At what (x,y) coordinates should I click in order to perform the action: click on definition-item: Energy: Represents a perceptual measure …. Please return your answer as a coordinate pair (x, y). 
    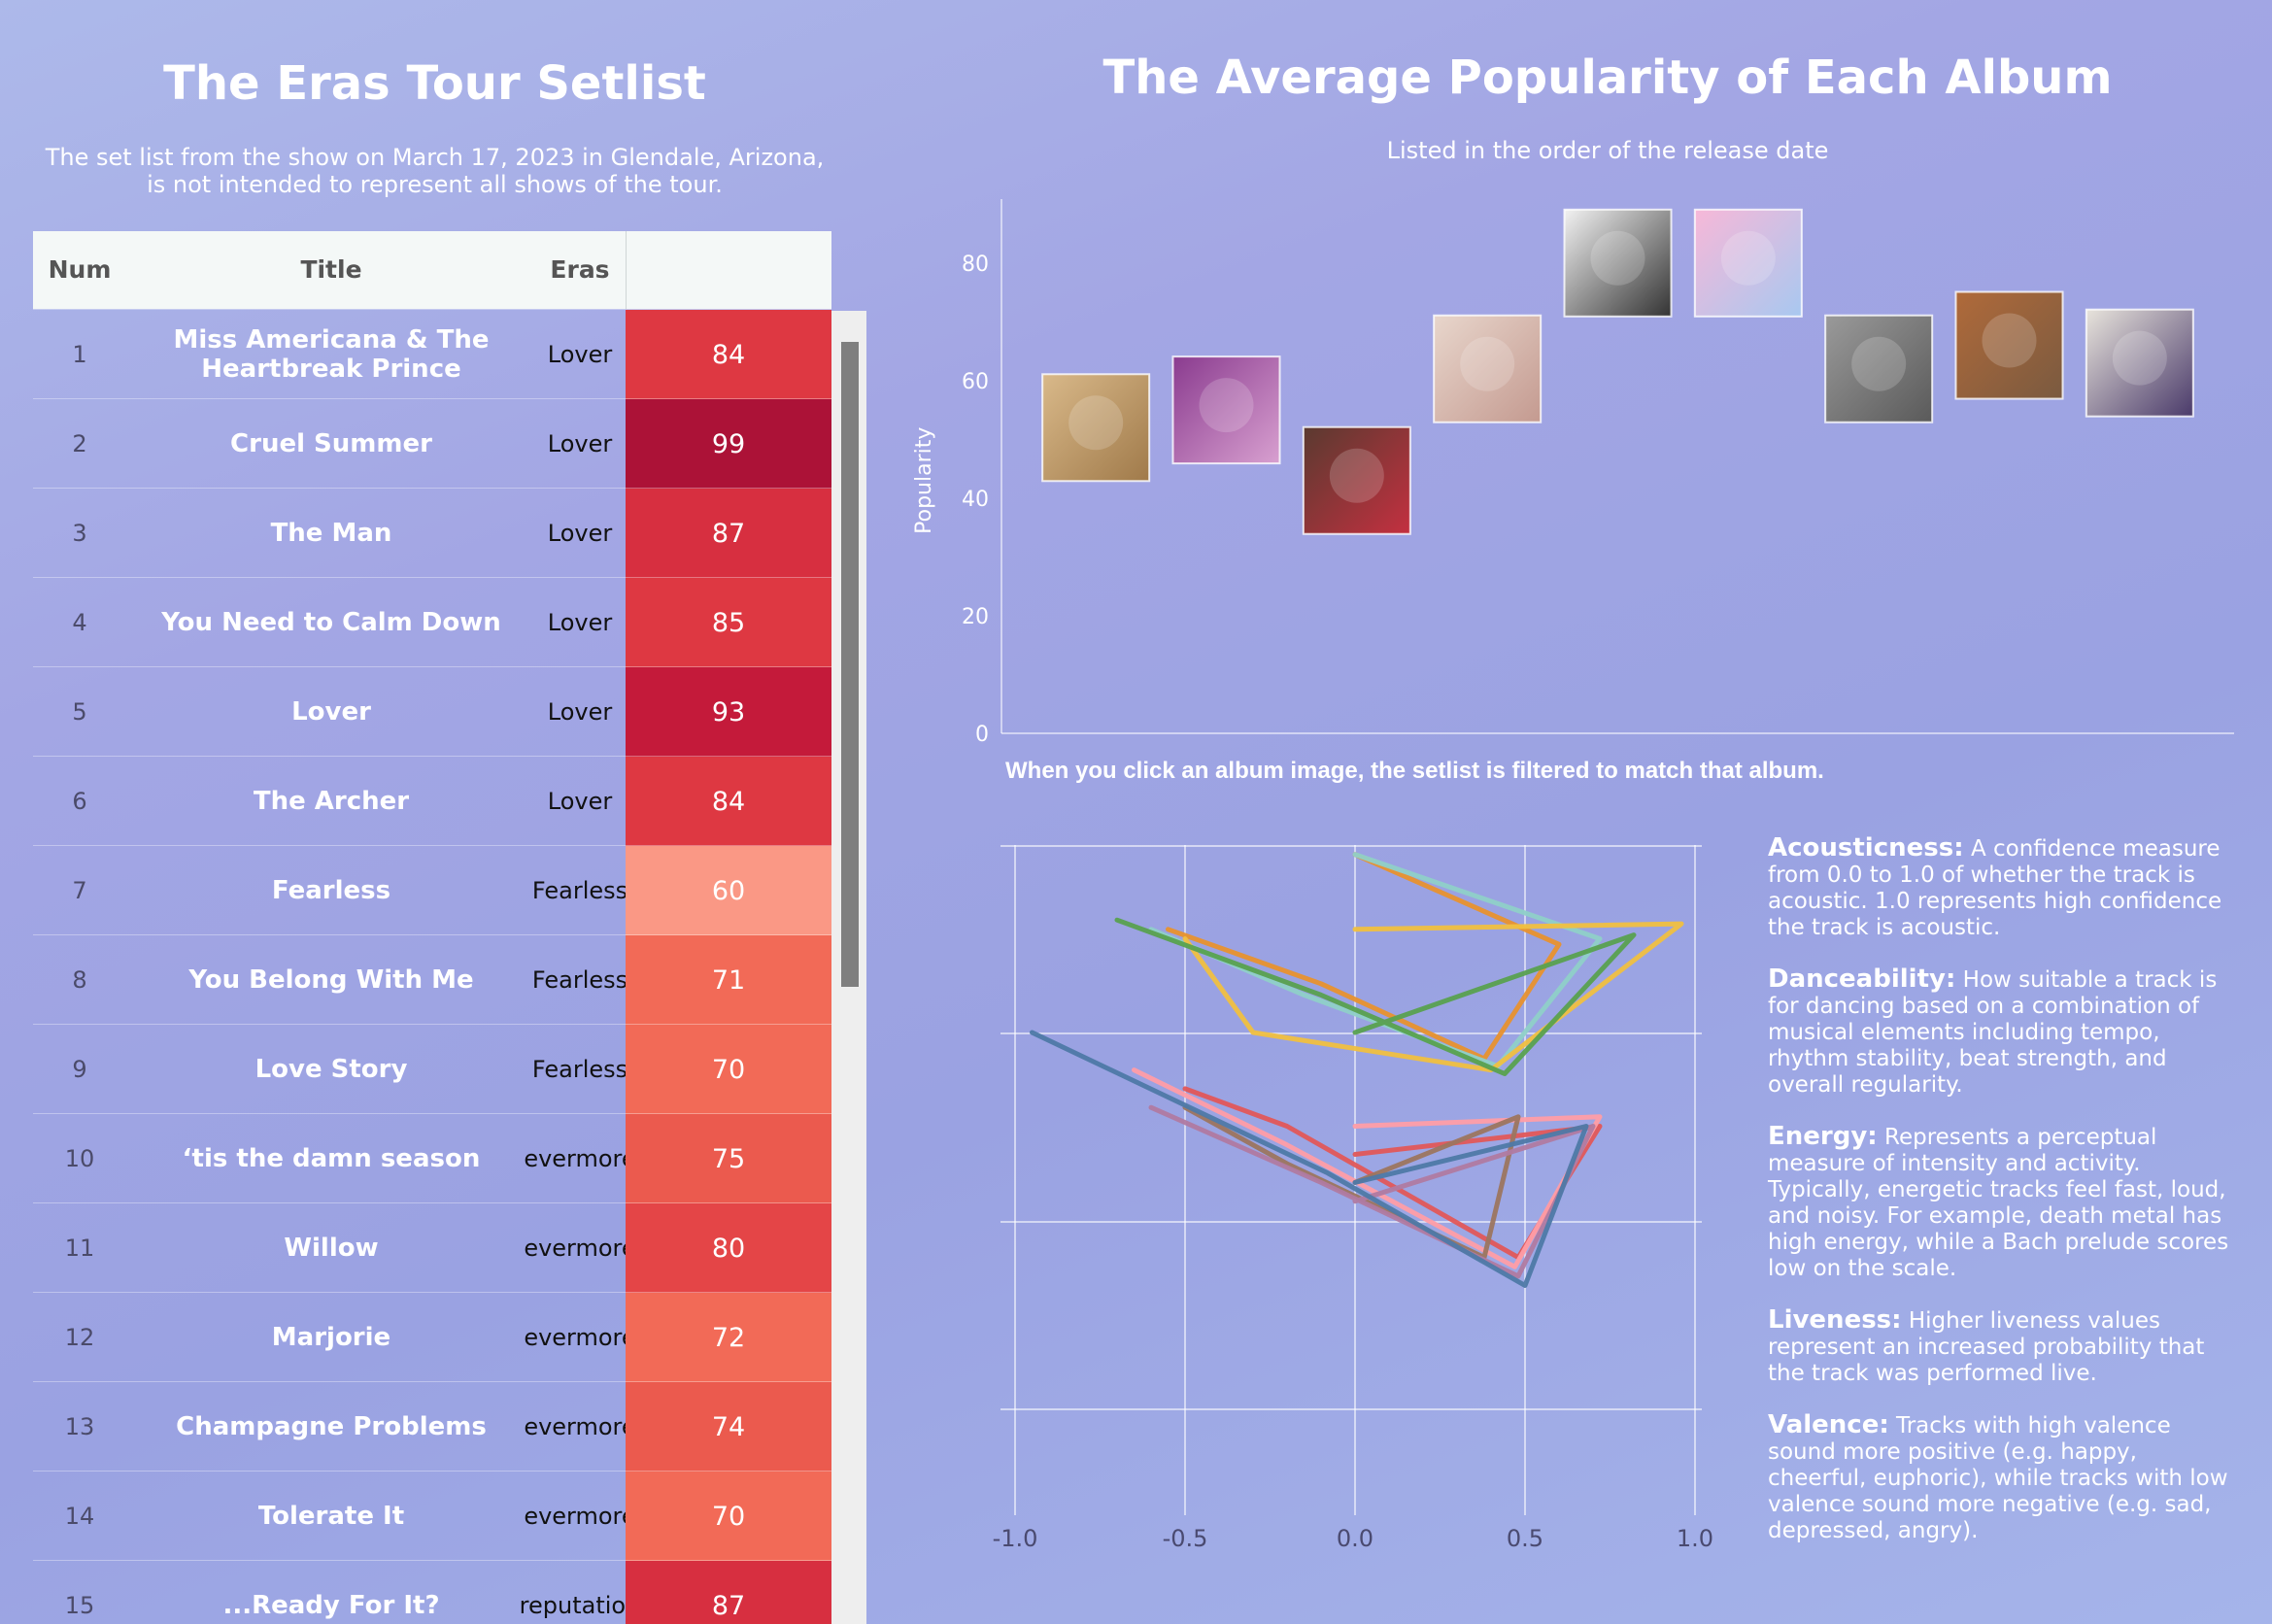
    Looking at the image, I should click on (2001, 1203).